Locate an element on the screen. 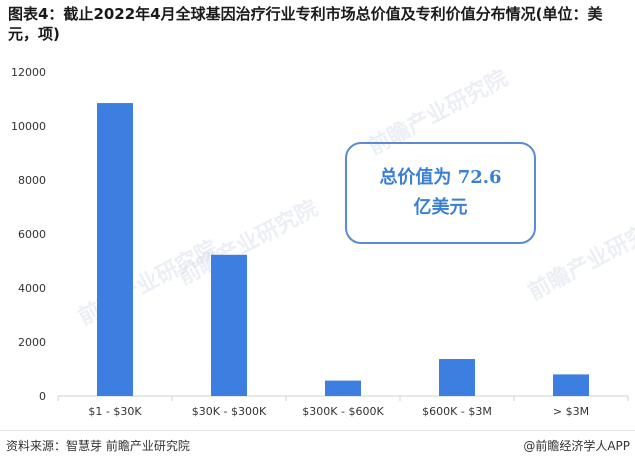 This screenshot has width=635, height=466. callout-line-2: 亿美元 is located at coordinates (440, 207).